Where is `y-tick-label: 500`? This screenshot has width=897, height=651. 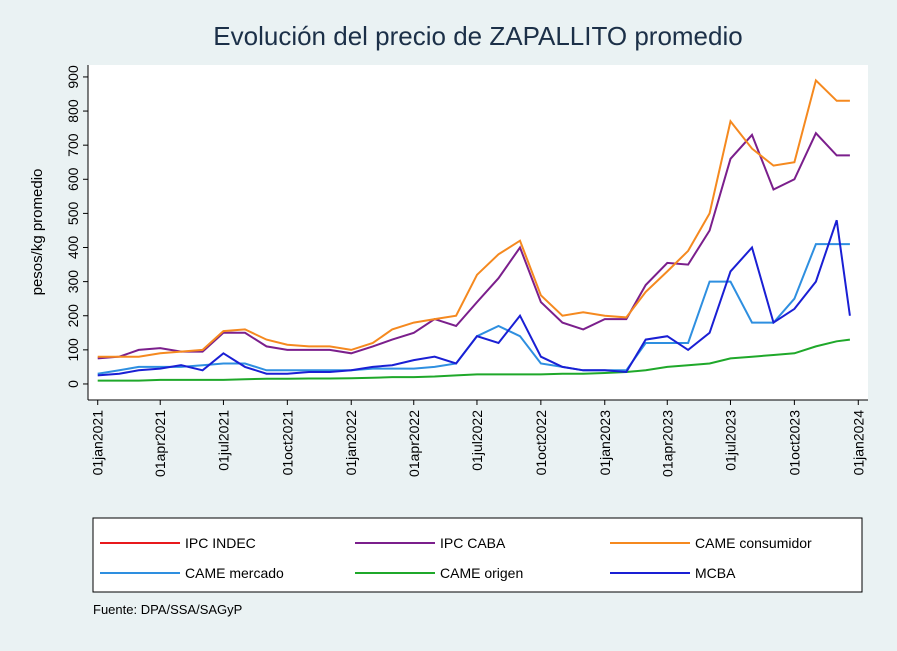
y-tick-label: 500 is located at coordinates (73, 214).